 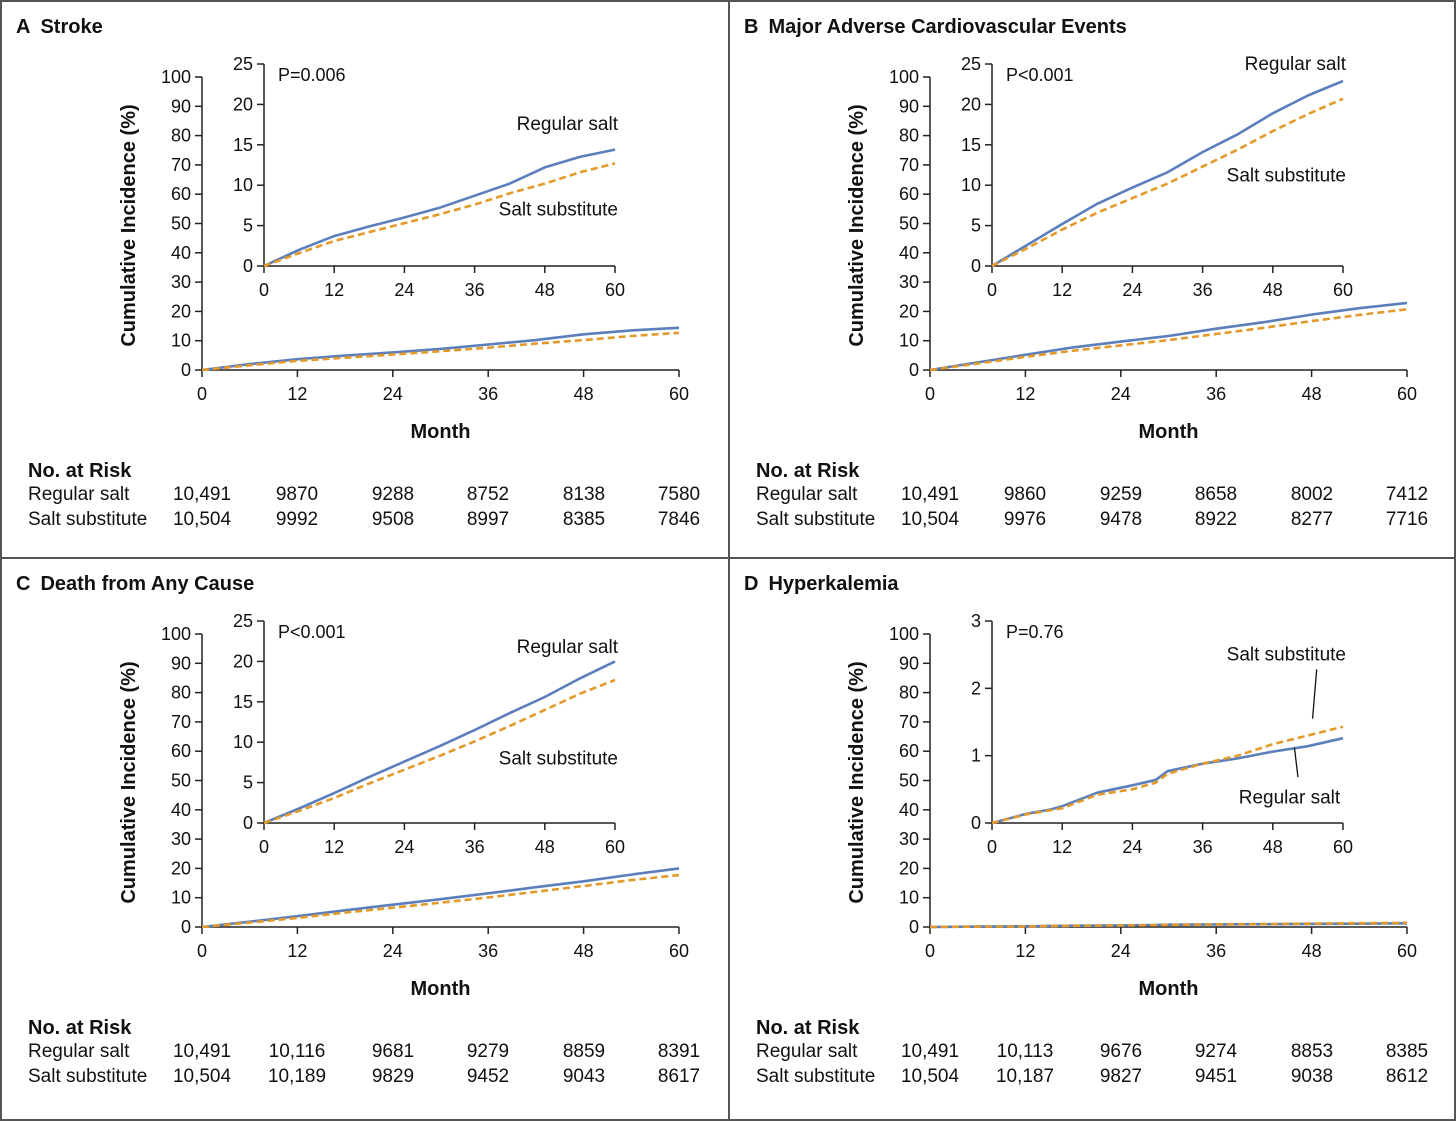 I want to click on p-value: P<0.001, so click(x=1040, y=75).